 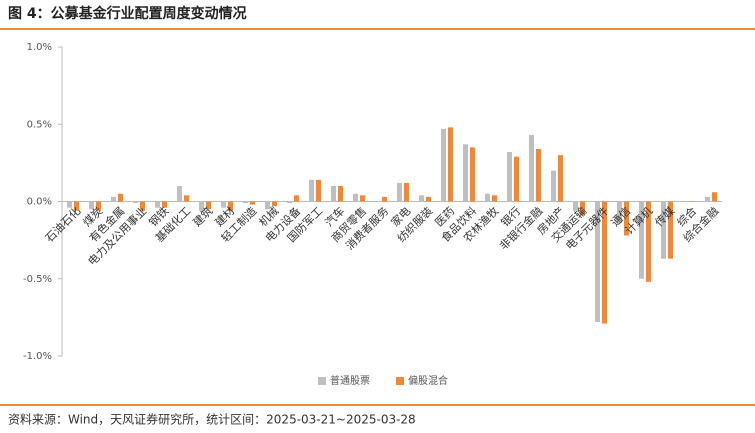 What do you see at coordinates (350, 380) in the screenshot?
I see `legend-label: 普通股票` at bounding box center [350, 380].